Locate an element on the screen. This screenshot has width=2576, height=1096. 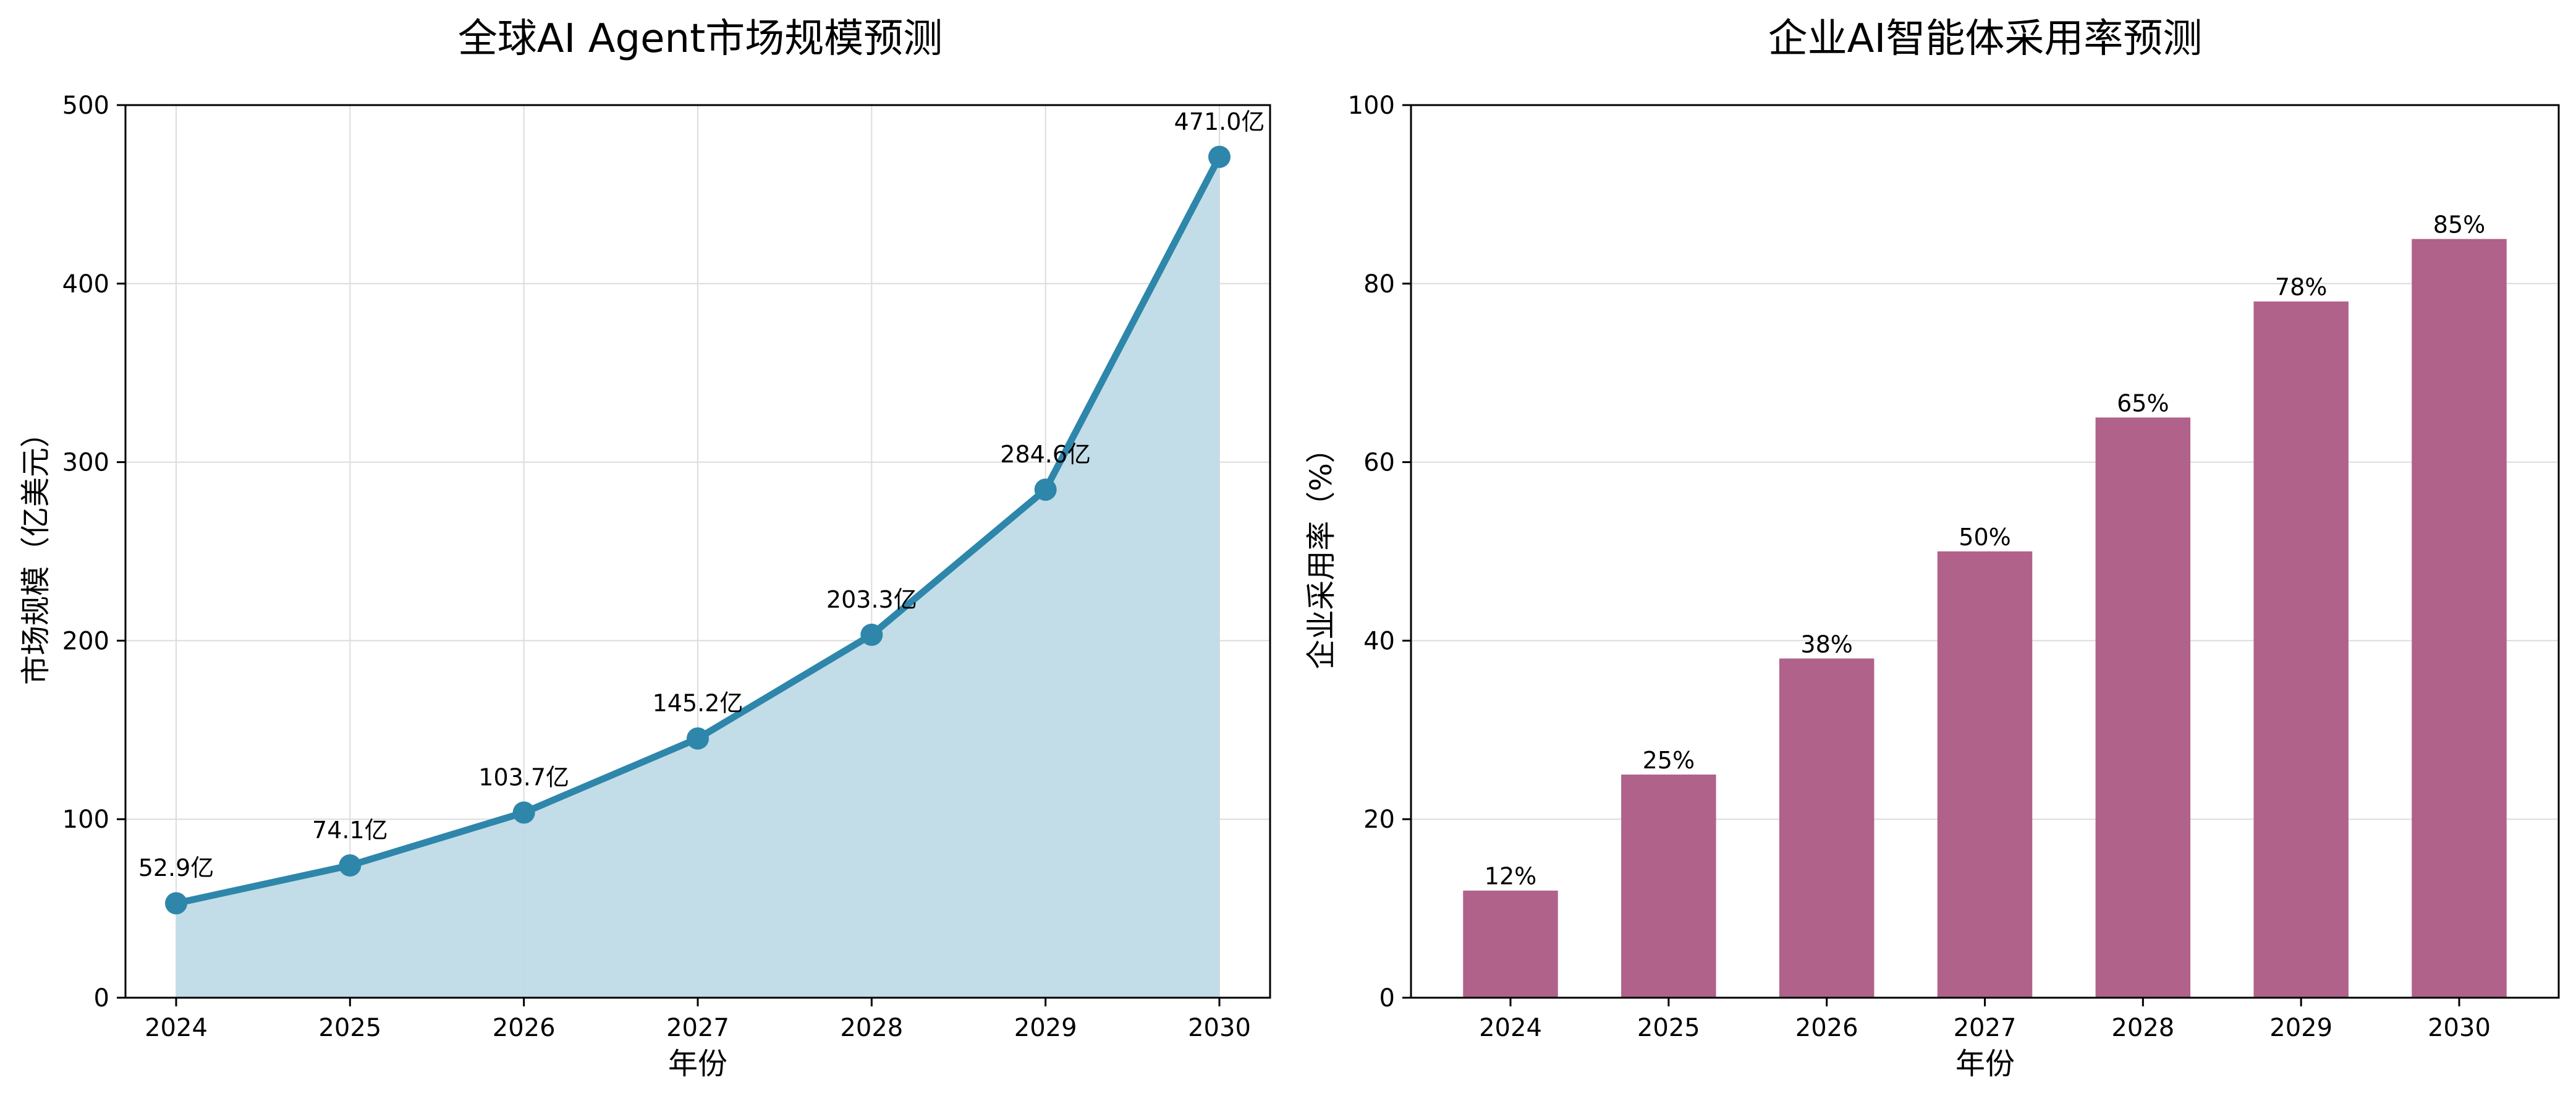
market-data-label: 52.9亿 is located at coordinates (176, 867).